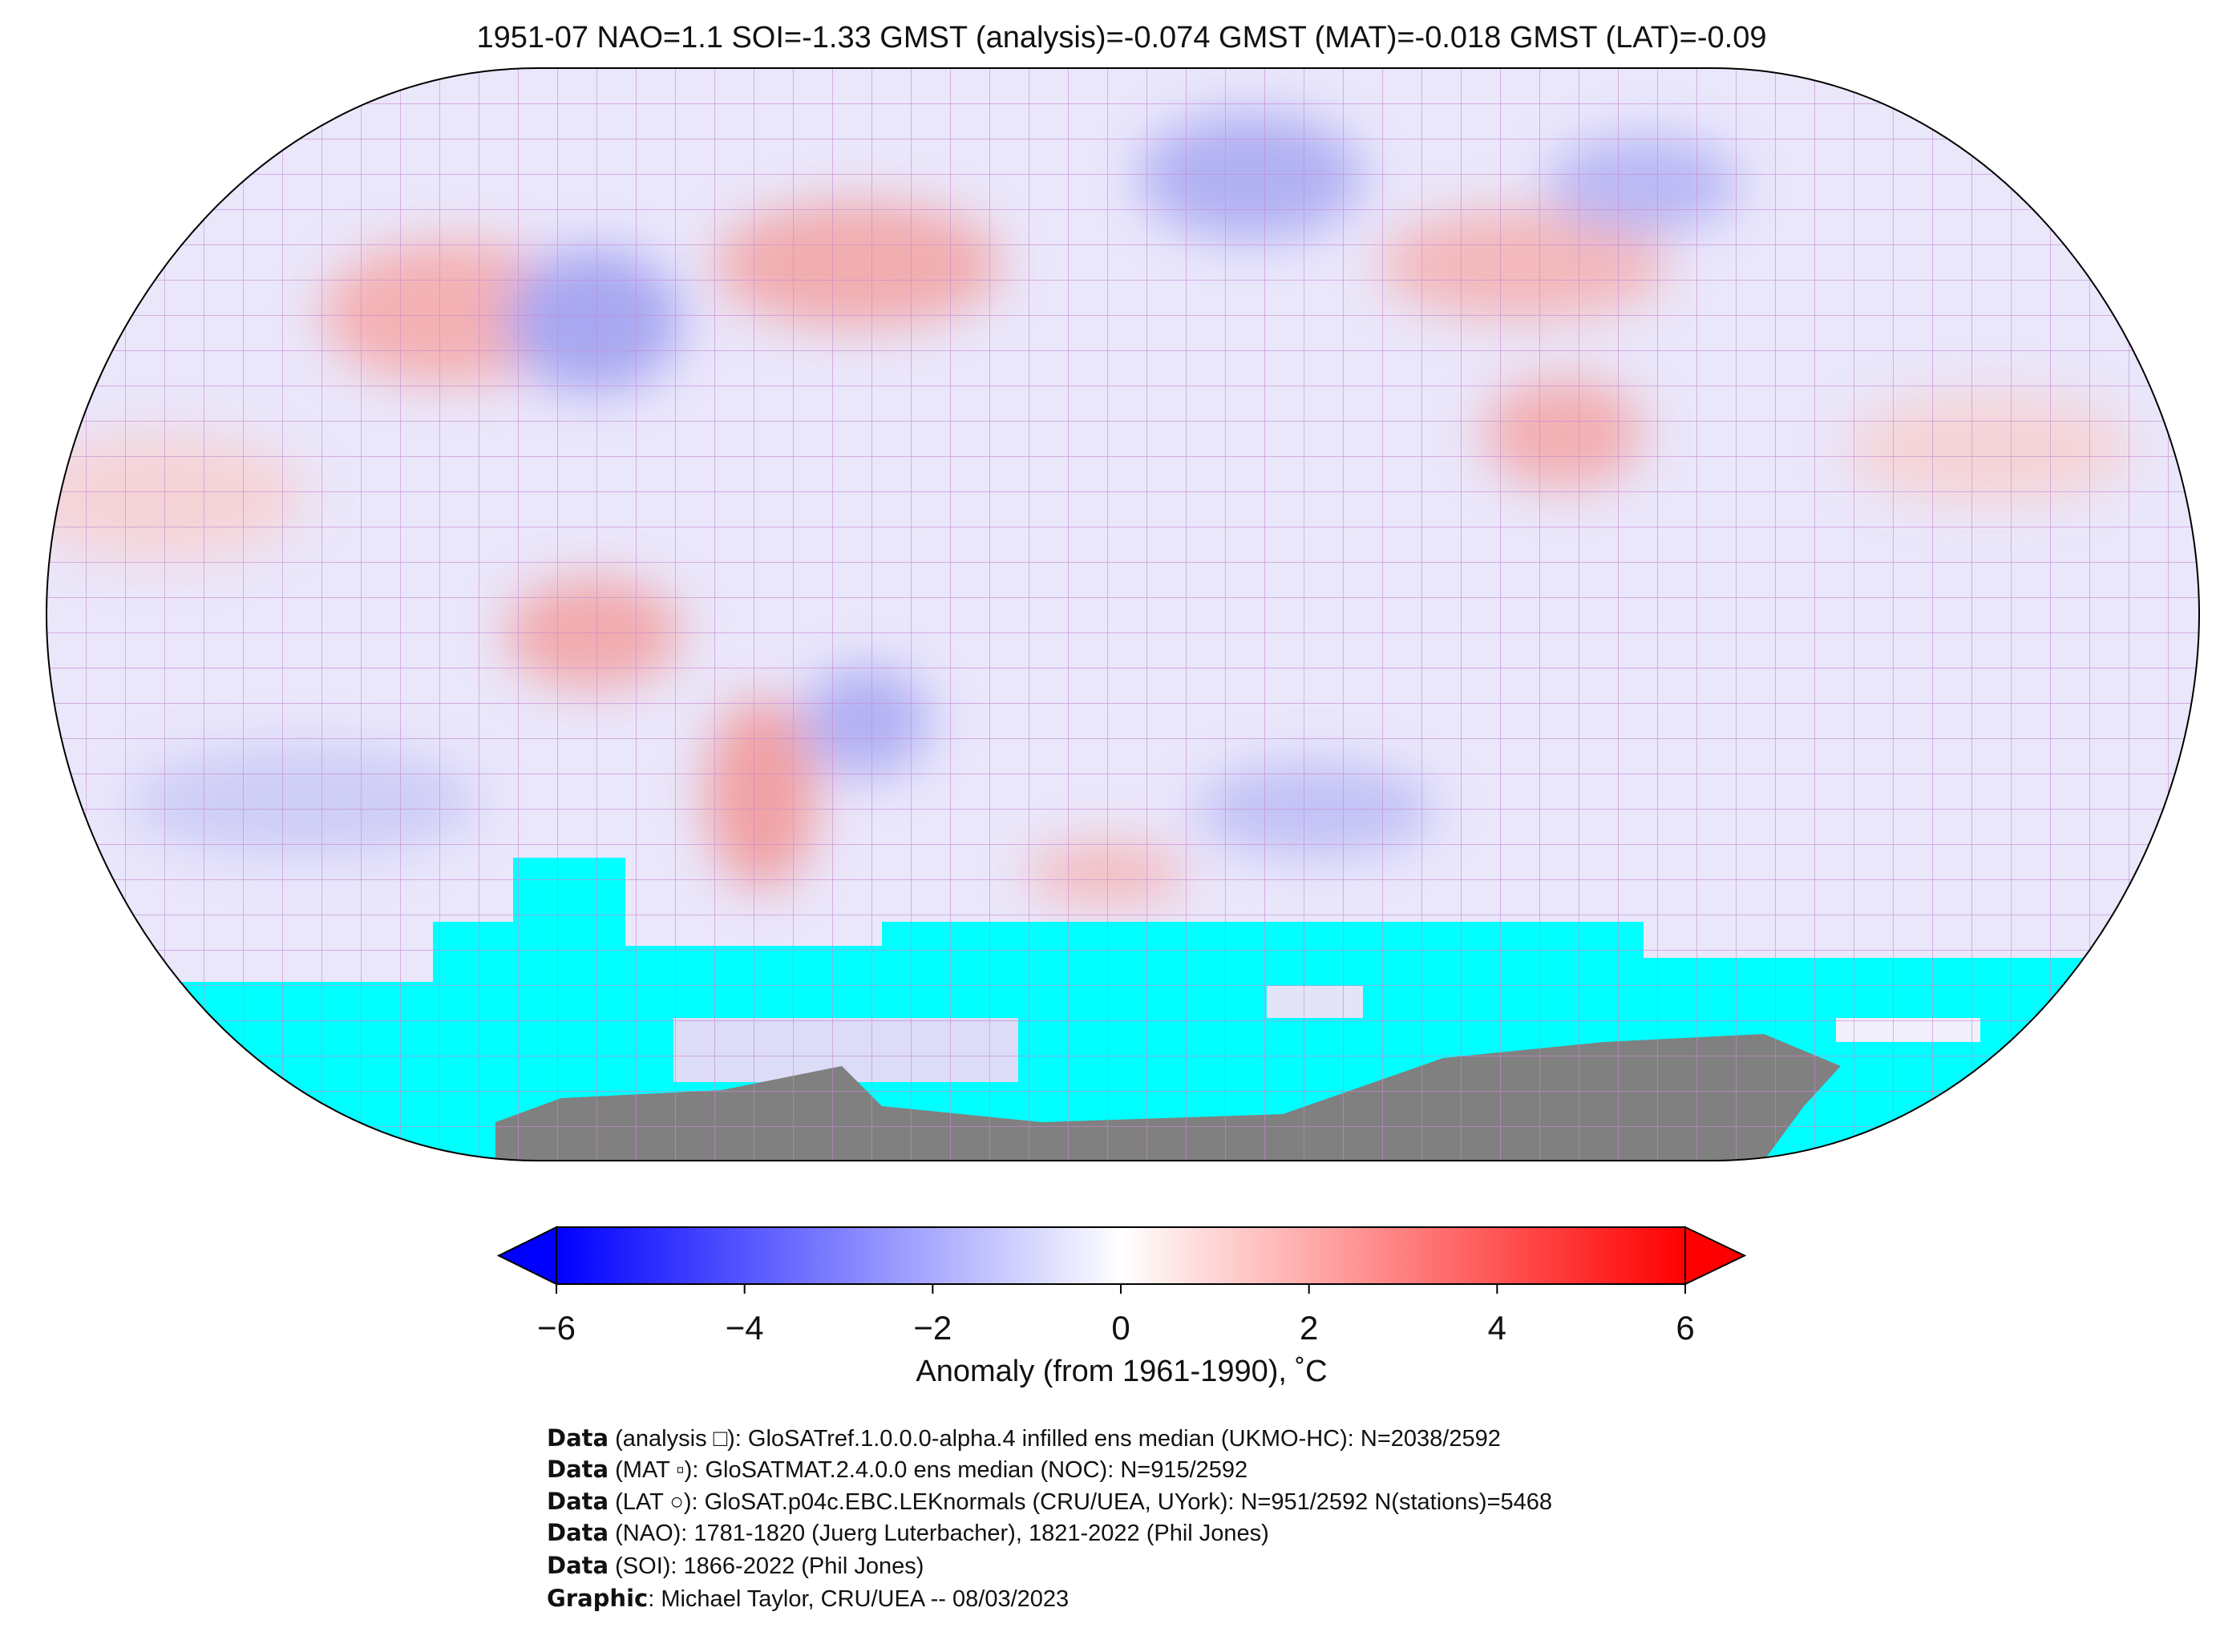 This screenshot has height=1652, width=2220. What do you see at coordinates (859, 1599) in the screenshot?
I see `credit-text: : Michael Taylor, CRU/UEA -- 08/03/2023` at bounding box center [859, 1599].